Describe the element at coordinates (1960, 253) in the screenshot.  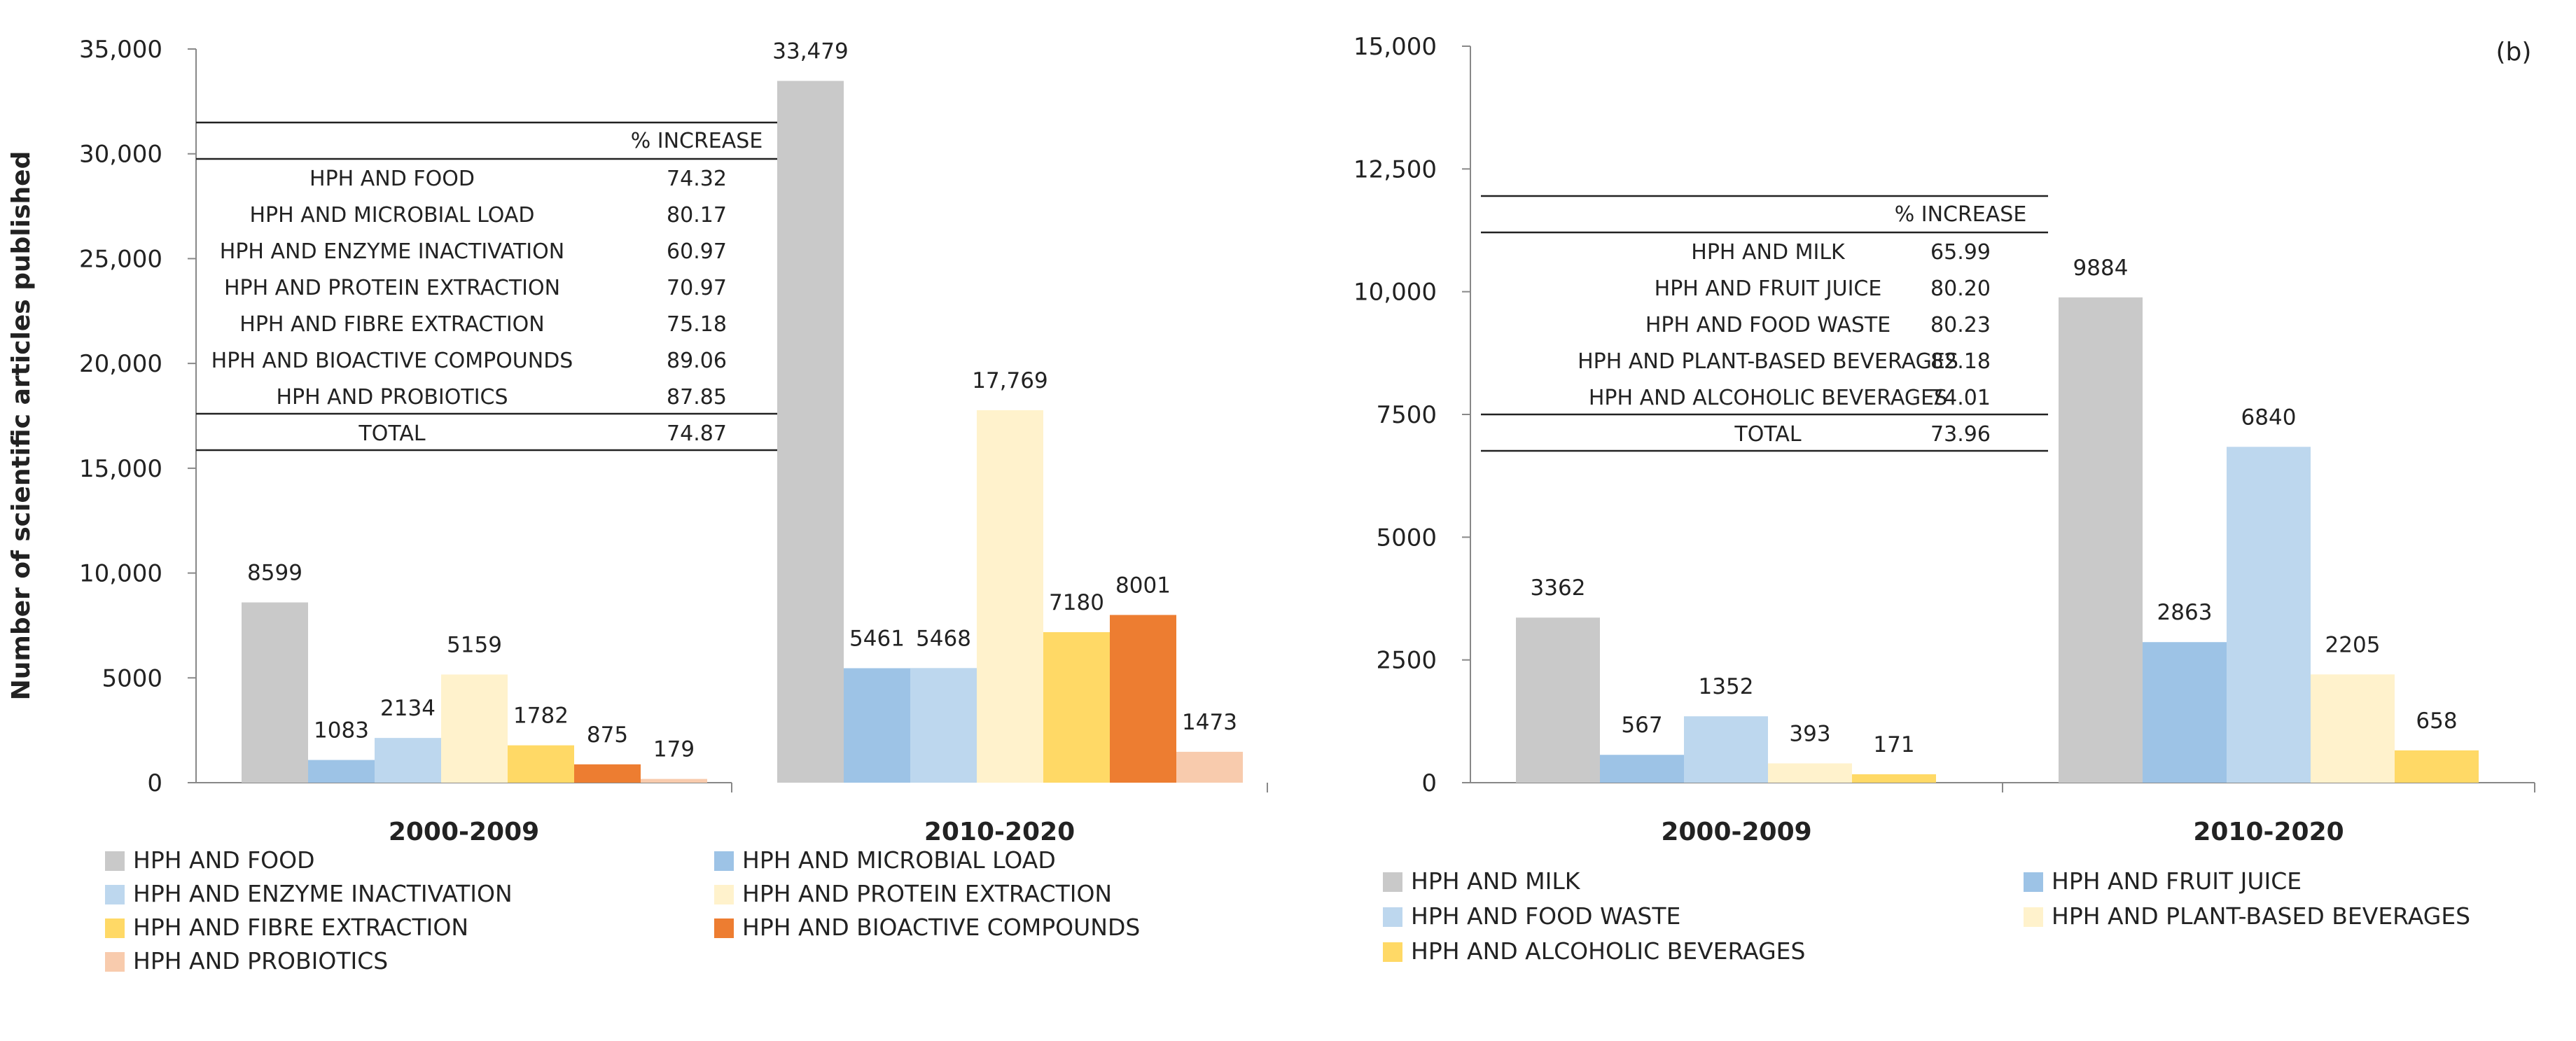
I see `panel-b-table-row-value: 65.99` at that location.